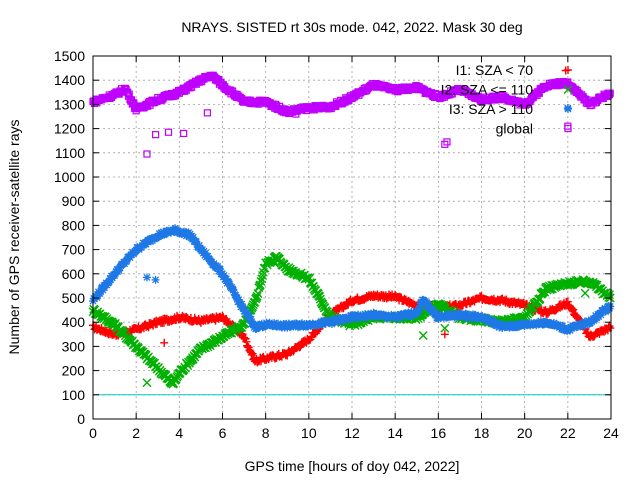 The image size is (640, 480). Describe the element at coordinates (611, 433) in the screenshot. I see `x-tick-label: 24` at that location.